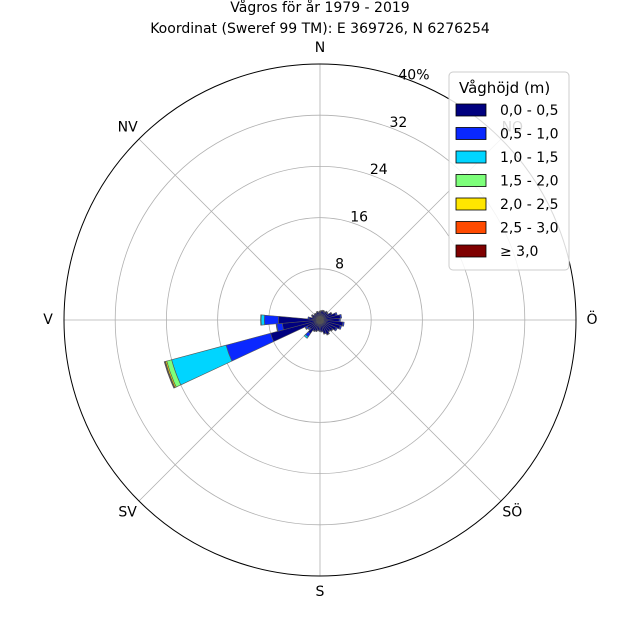 The image size is (640, 644). What do you see at coordinates (591, 319) in the screenshot?
I see `direction-label: Ö` at bounding box center [591, 319].